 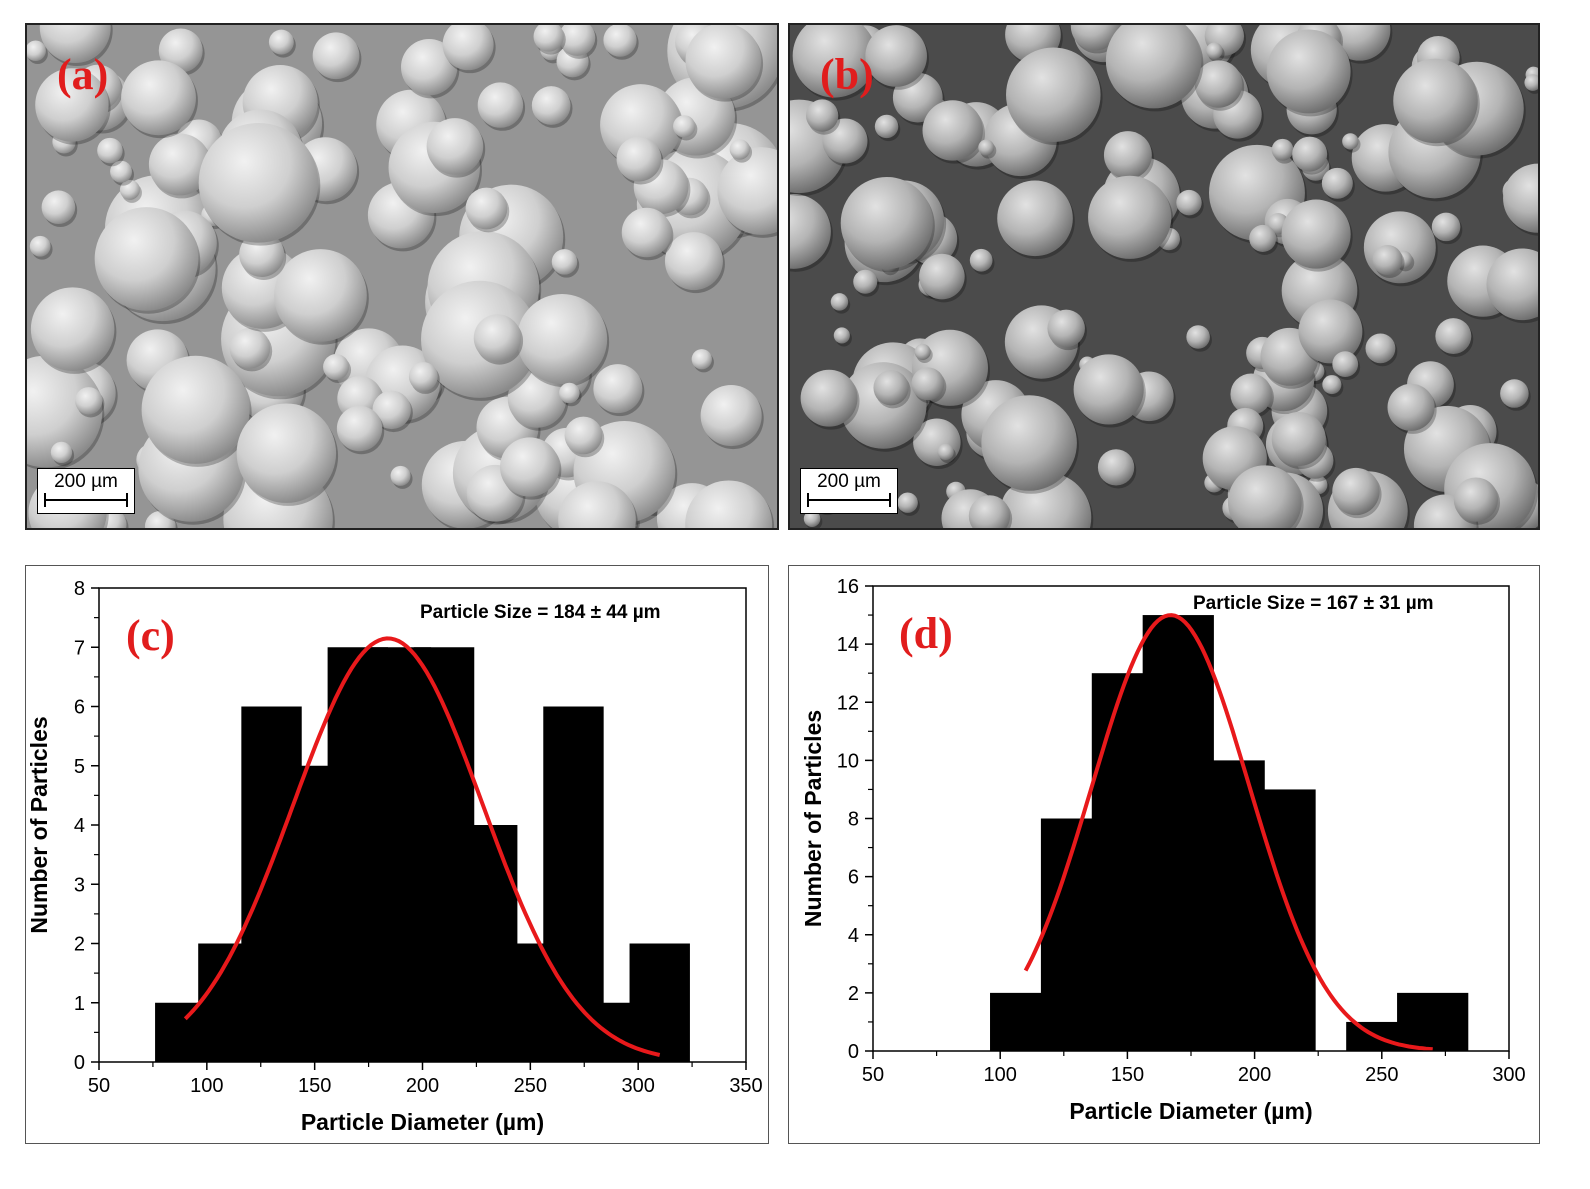 I want to click on y-tick-label: 5, so click(x=79, y=767).